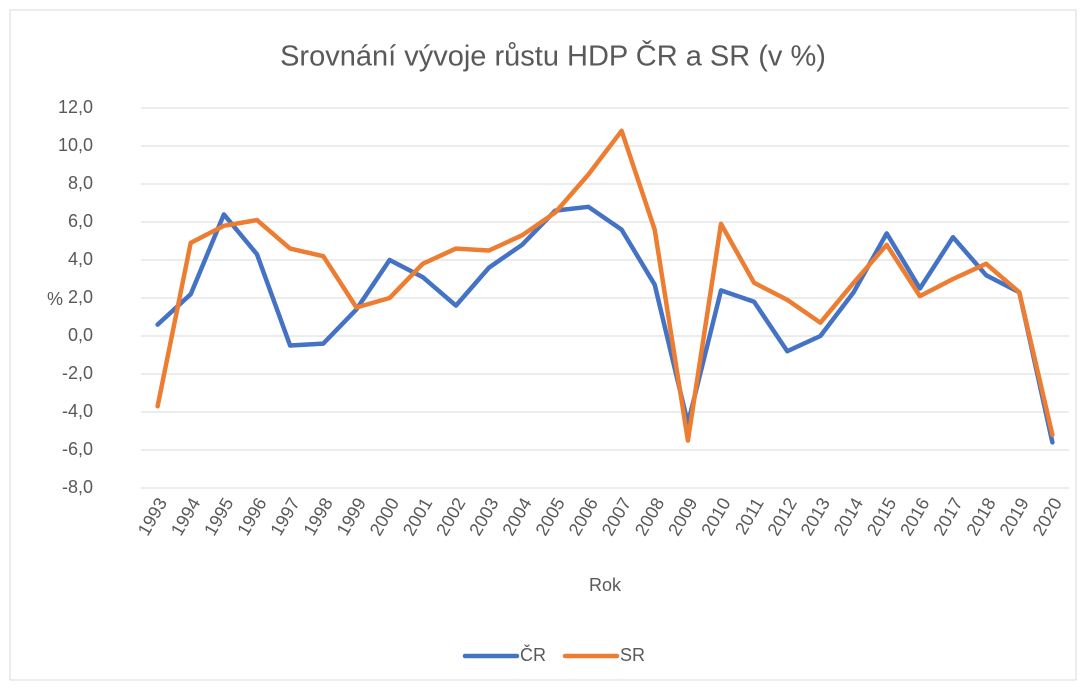 This screenshot has width=1087, height=689. Describe the element at coordinates (77, 449) in the screenshot. I see `y-tick-label: -6,0` at that location.